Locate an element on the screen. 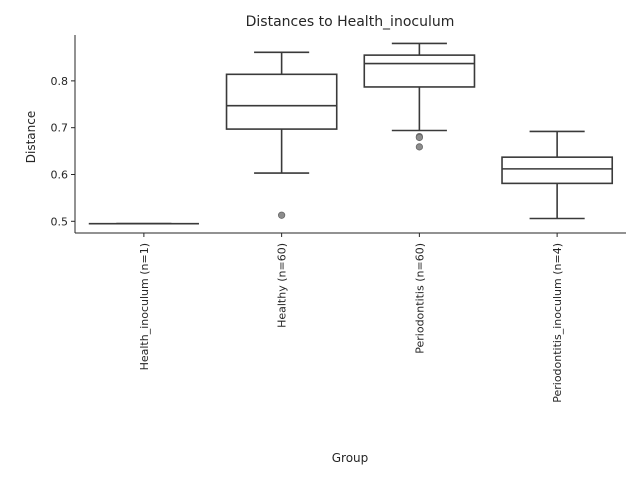 The width and height of the screenshot is (640, 480). y-tick-label: 0.8 is located at coordinates (60, 81).